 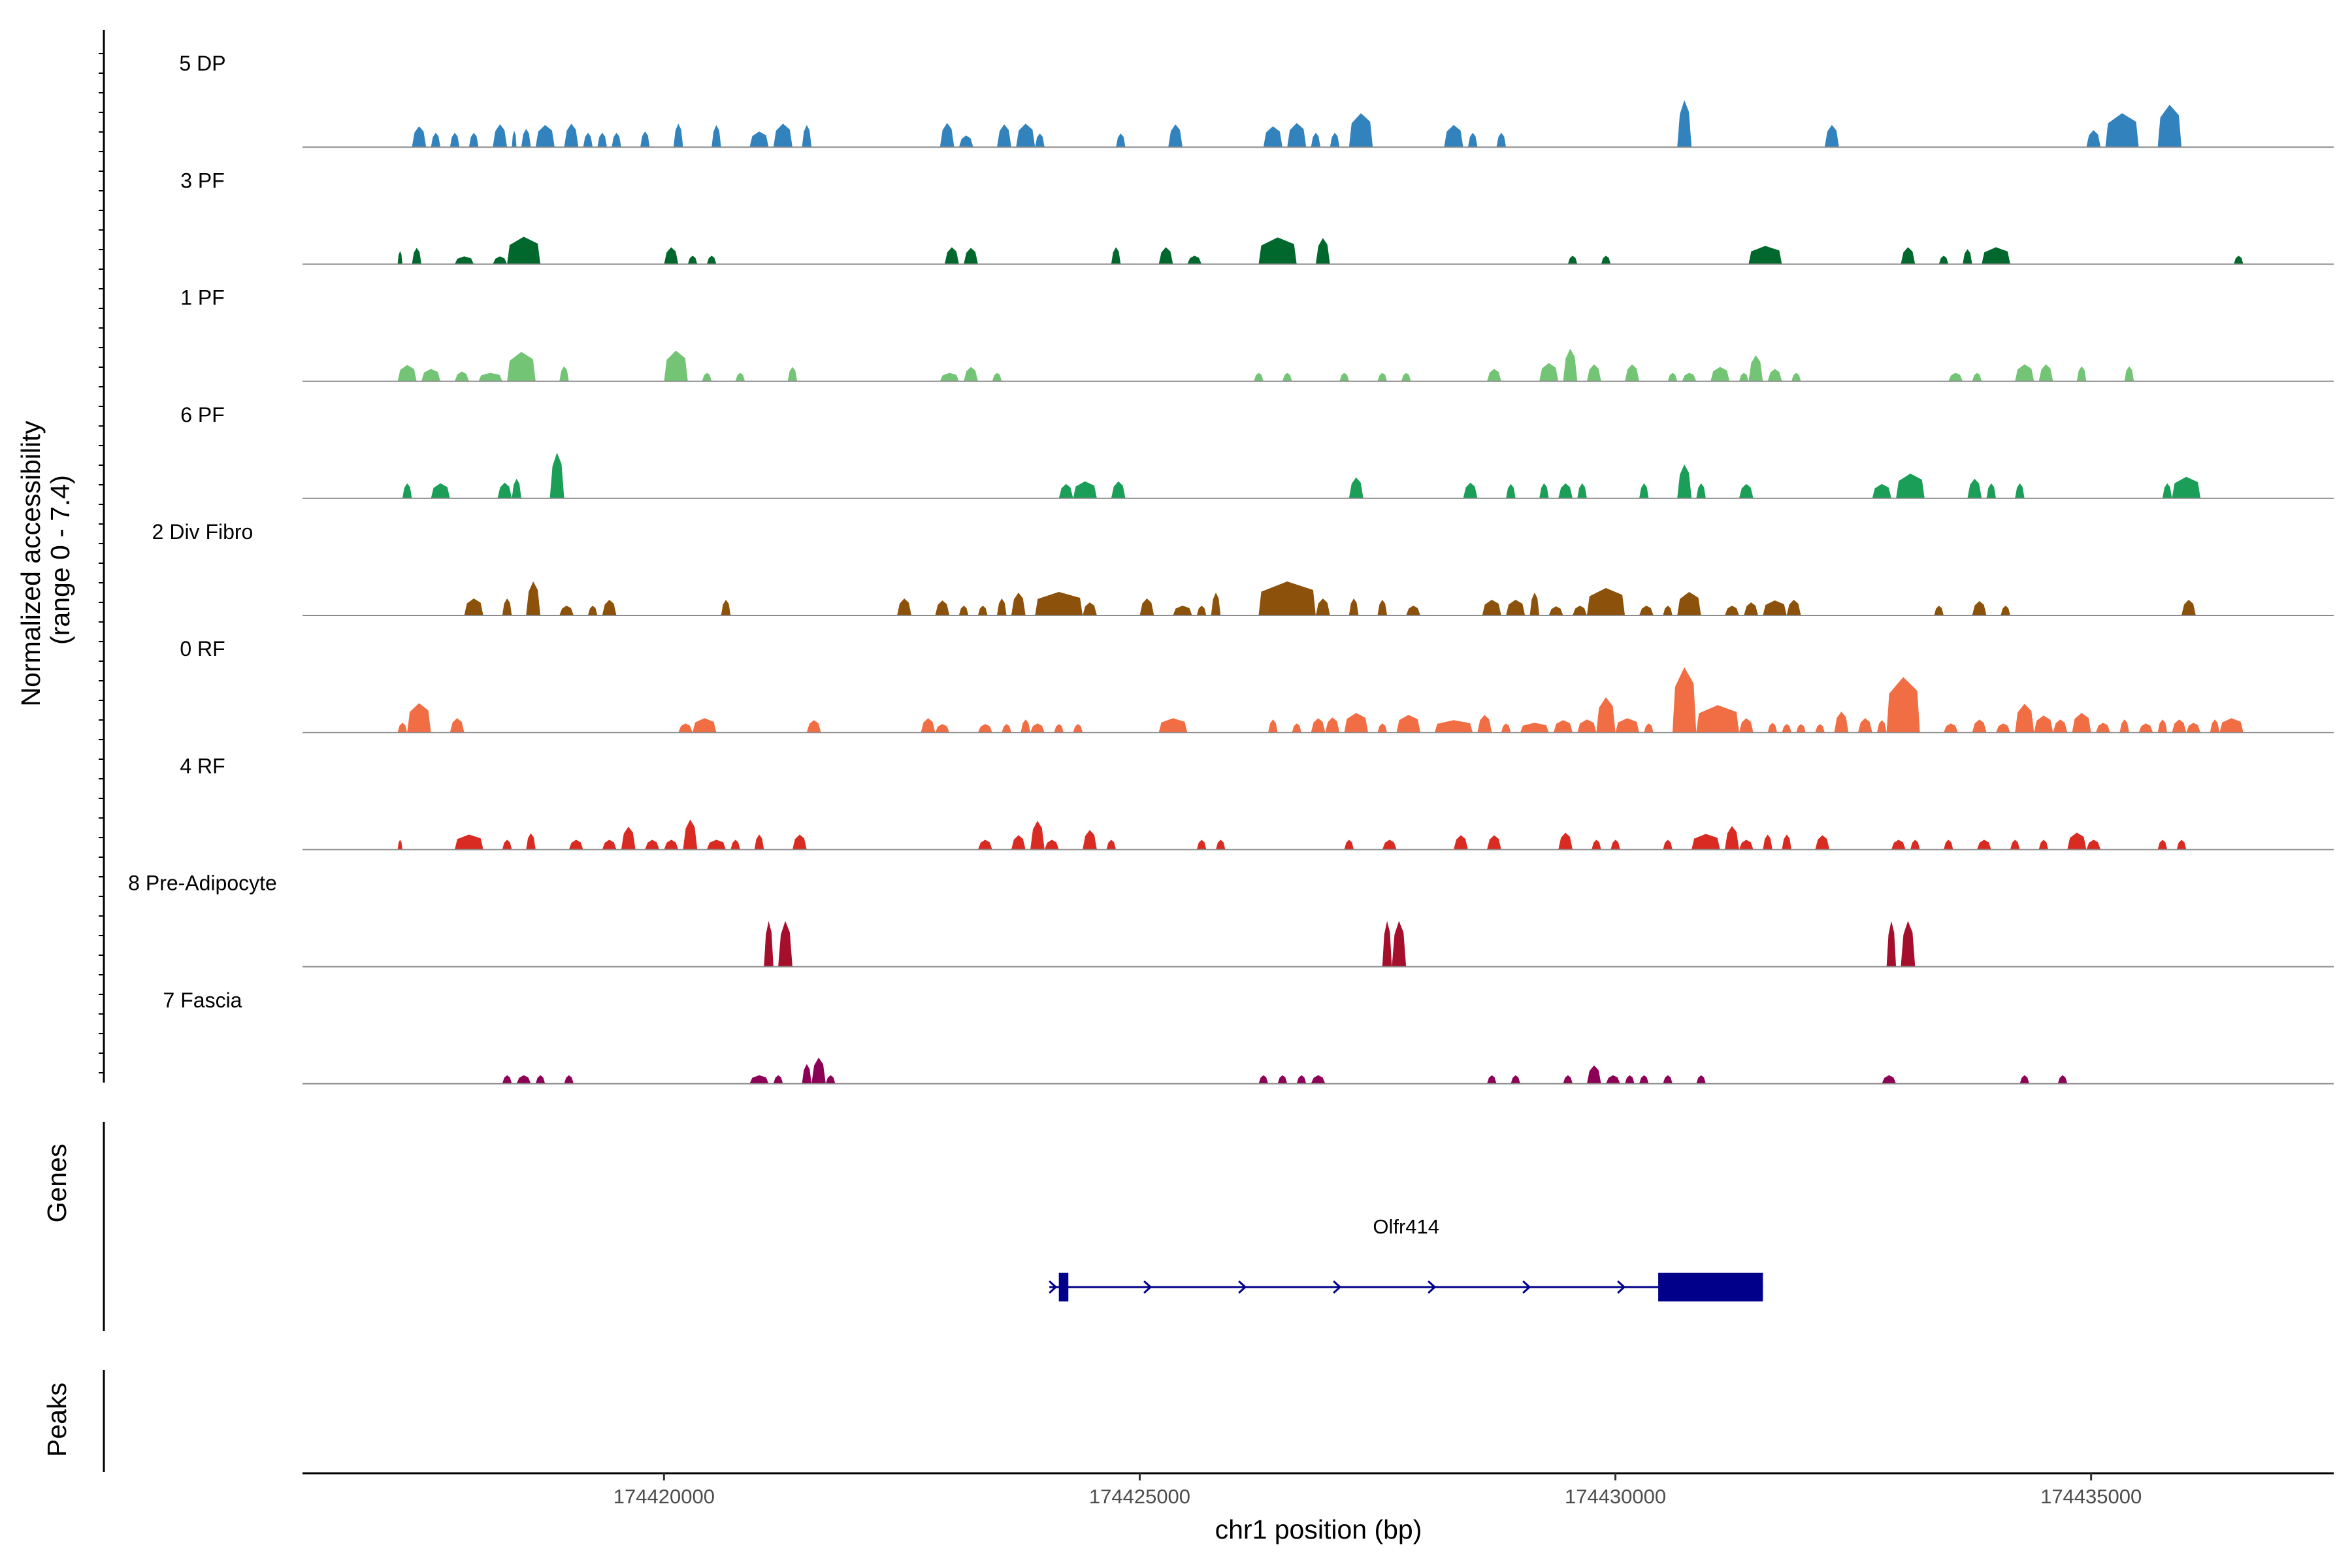 I want to click on track-label: 1 PF, so click(x=202, y=298).